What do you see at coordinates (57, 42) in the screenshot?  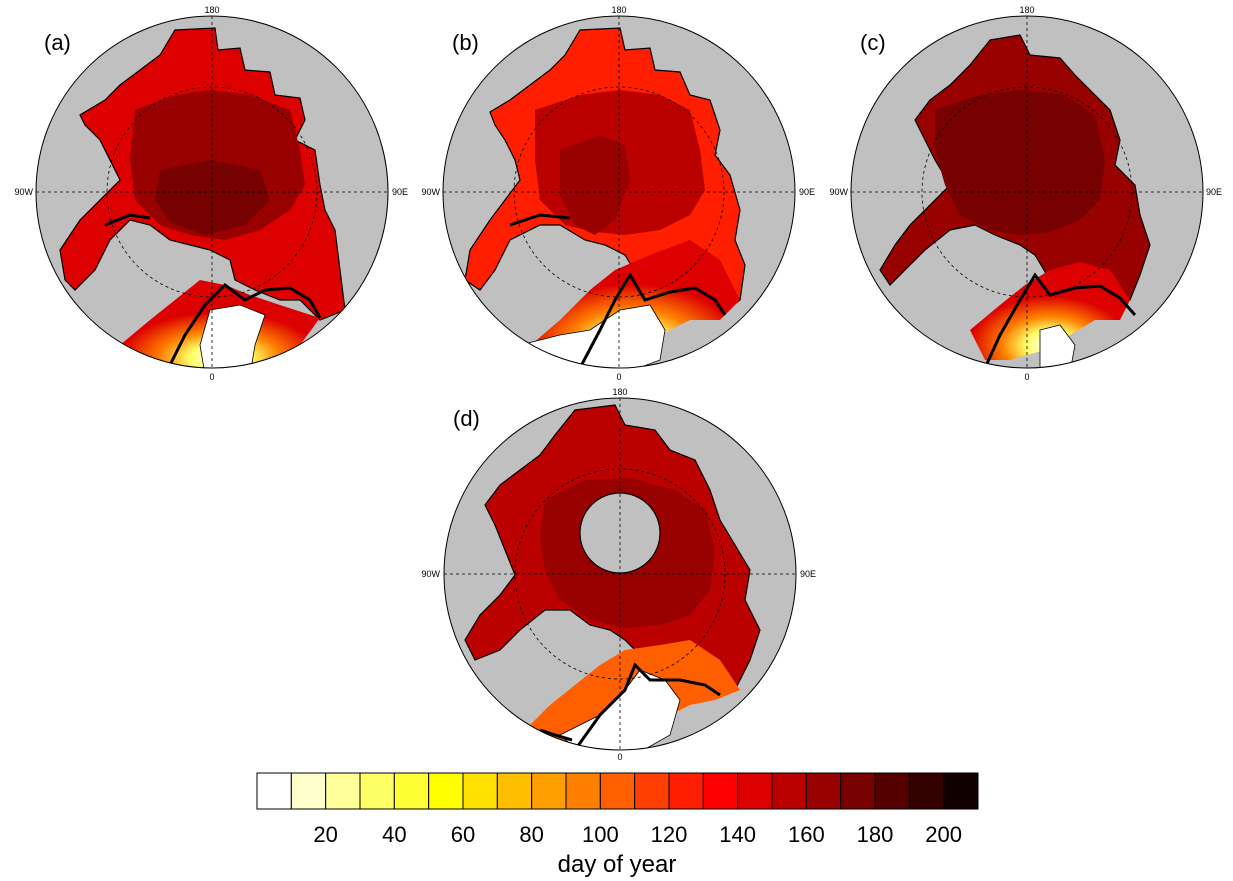 I see `panel-label: (a)` at bounding box center [57, 42].